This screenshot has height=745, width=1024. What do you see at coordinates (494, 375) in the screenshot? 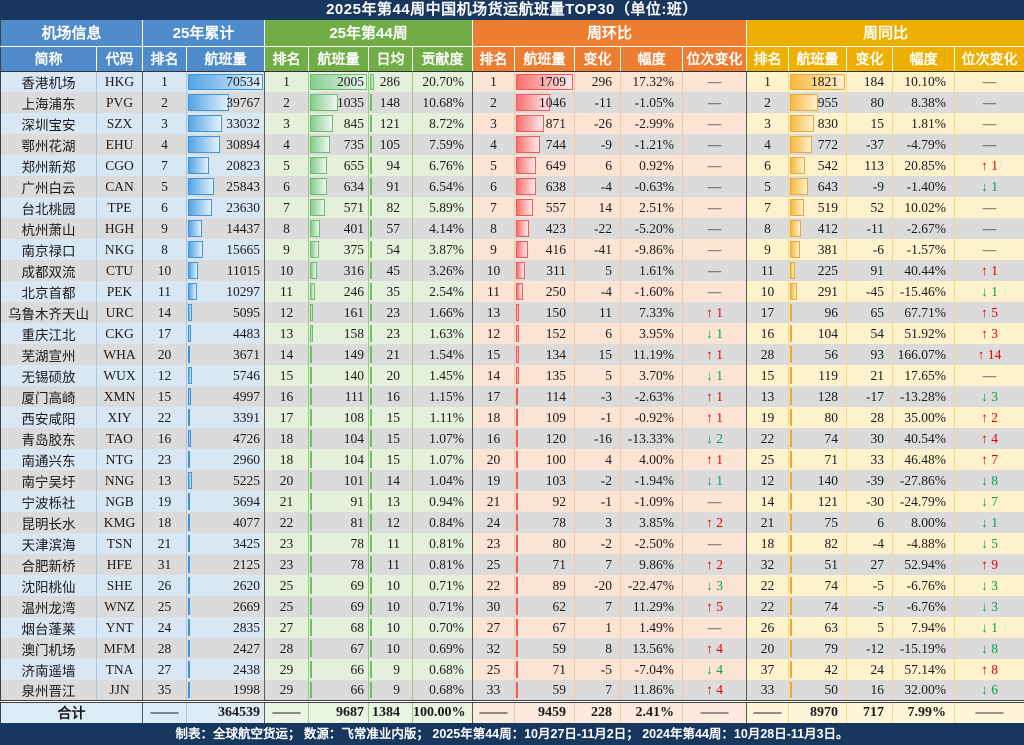
I see `wow-rank-cell: 14` at bounding box center [494, 375].